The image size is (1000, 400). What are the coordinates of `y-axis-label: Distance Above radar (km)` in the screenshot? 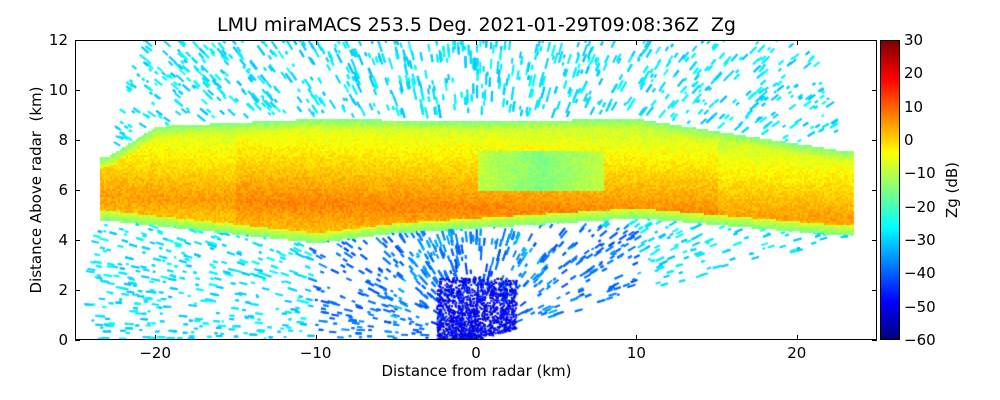 It's located at (36, 190).